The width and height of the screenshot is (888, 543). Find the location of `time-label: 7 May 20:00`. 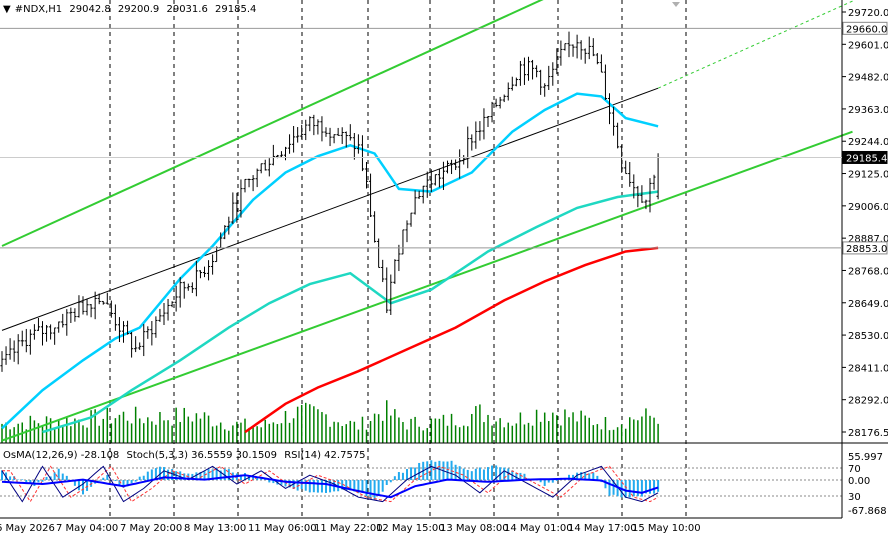

time-label: 7 May 20:00 is located at coordinates (151, 528).